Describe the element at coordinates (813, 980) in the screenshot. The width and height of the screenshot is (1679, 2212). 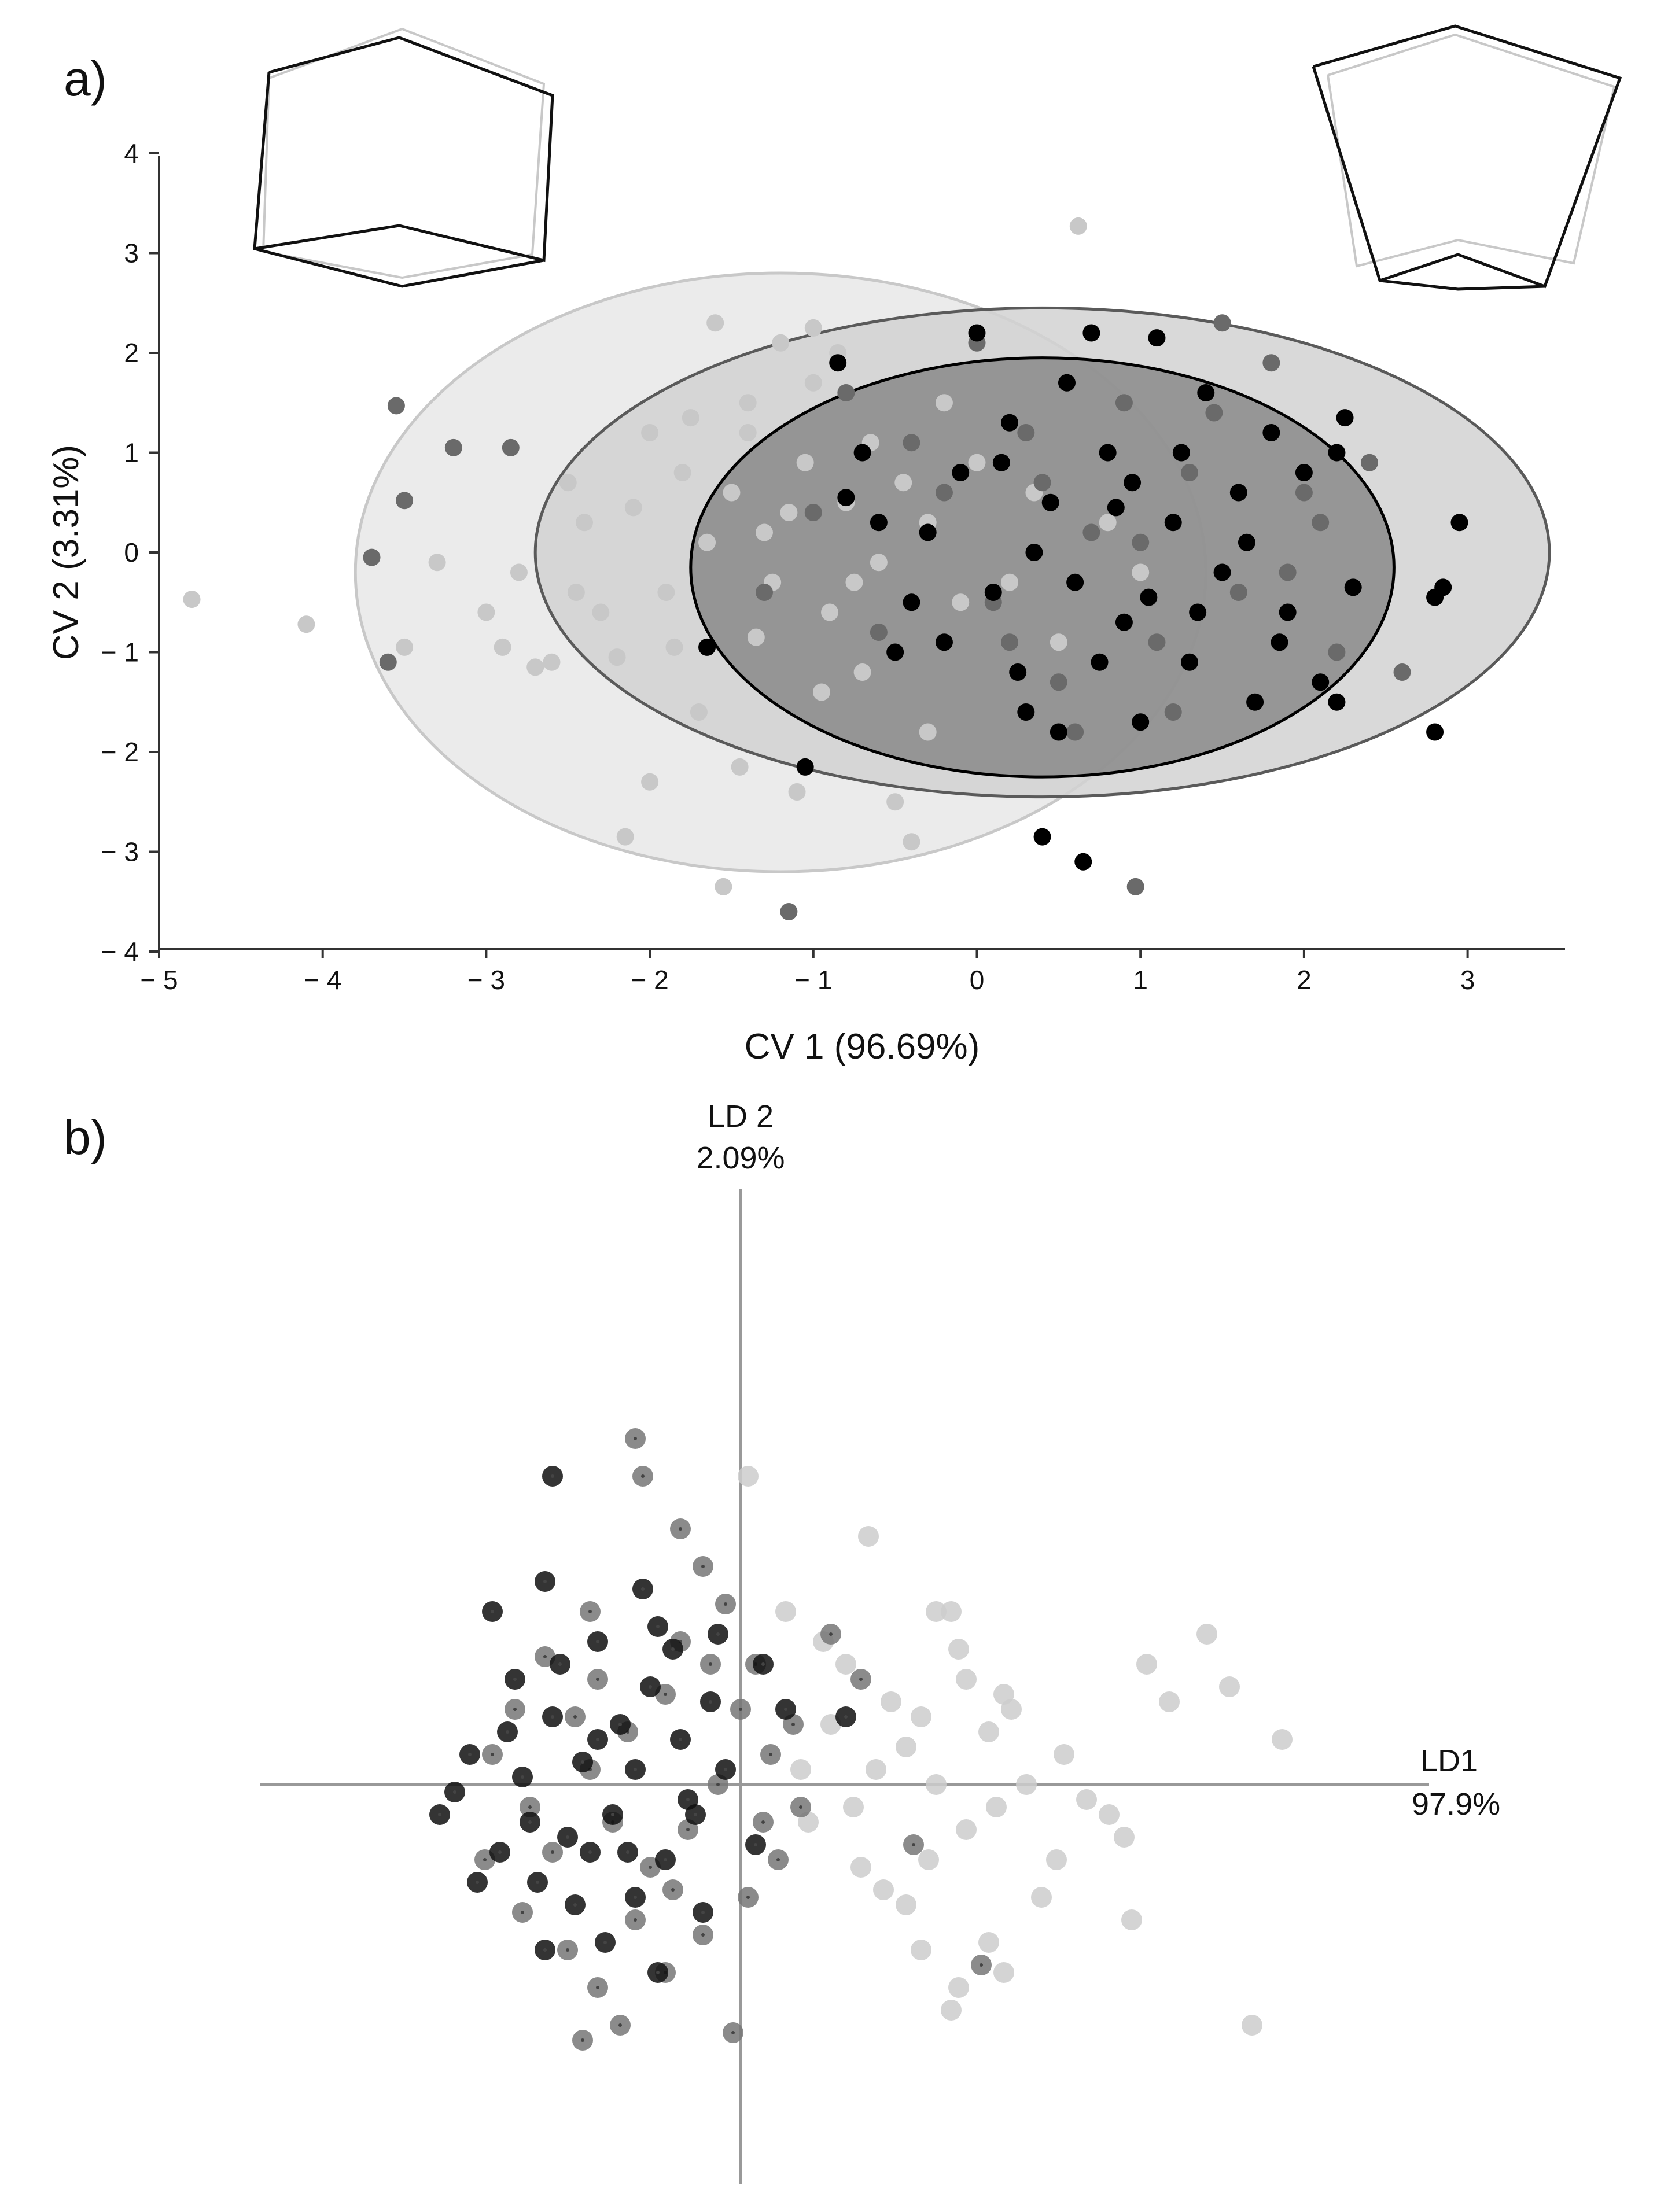
I see `x-tick-label: − 1` at that location.